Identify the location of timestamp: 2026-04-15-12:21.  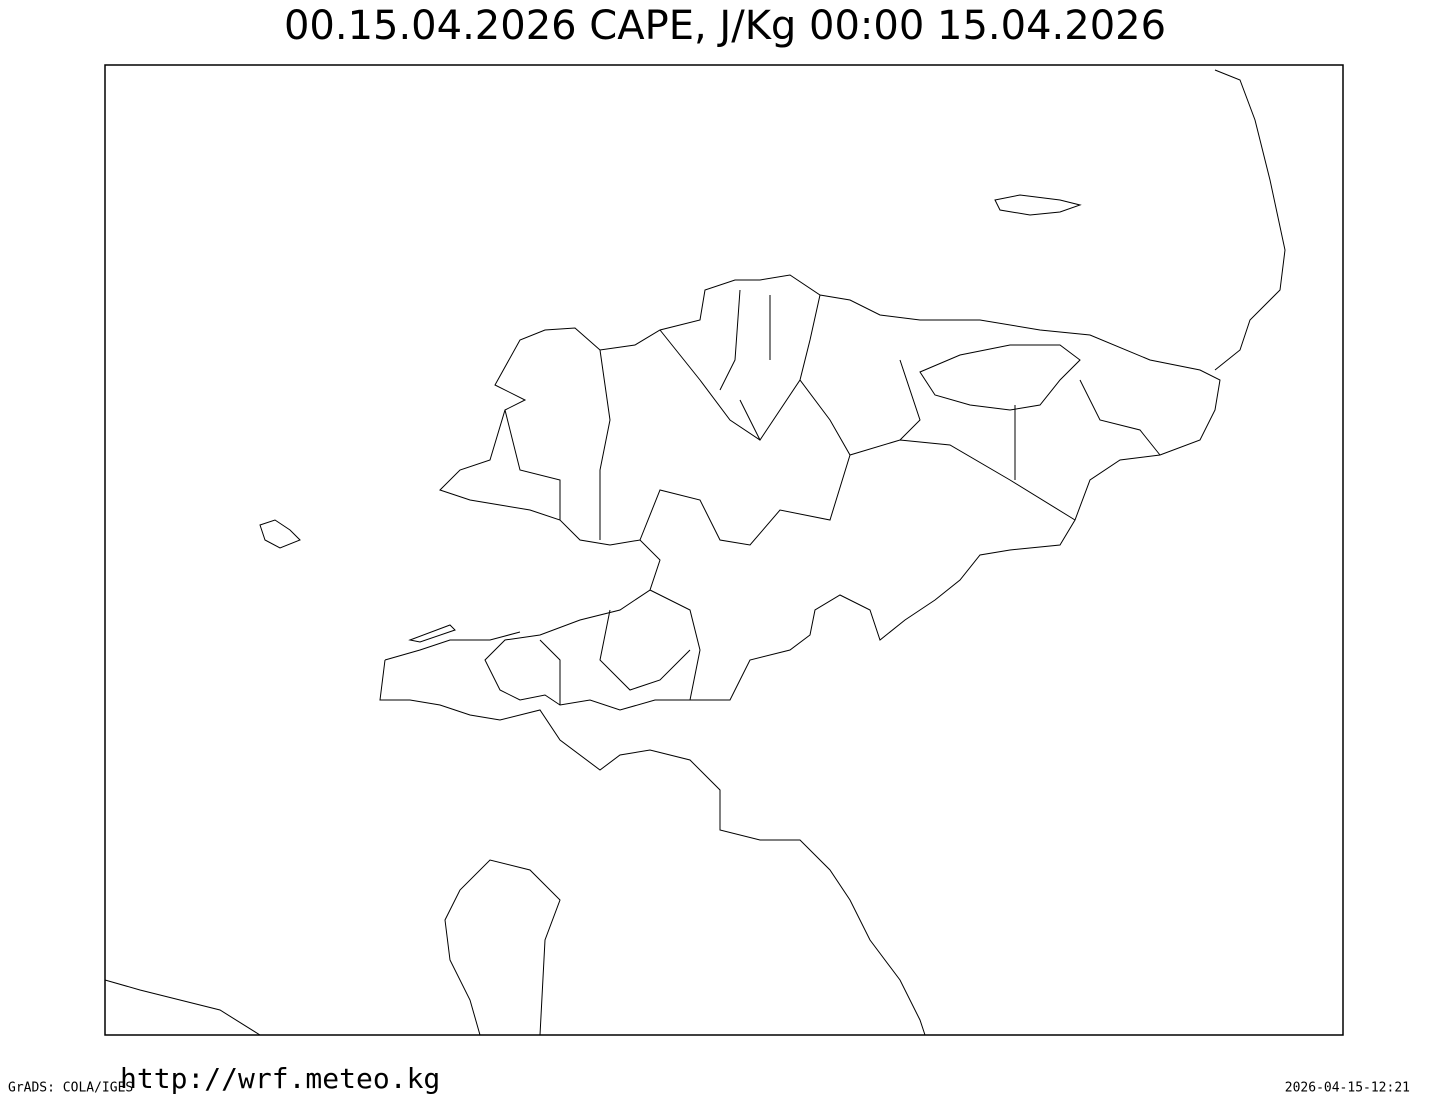
(1347, 1088).